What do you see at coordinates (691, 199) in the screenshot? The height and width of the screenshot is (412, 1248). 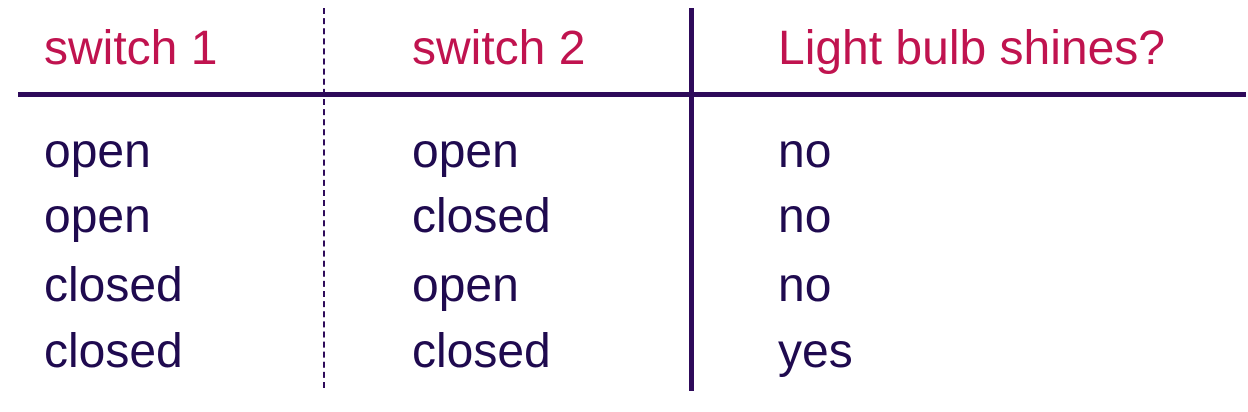 I see `solid-column-divider` at bounding box center [691, 199].